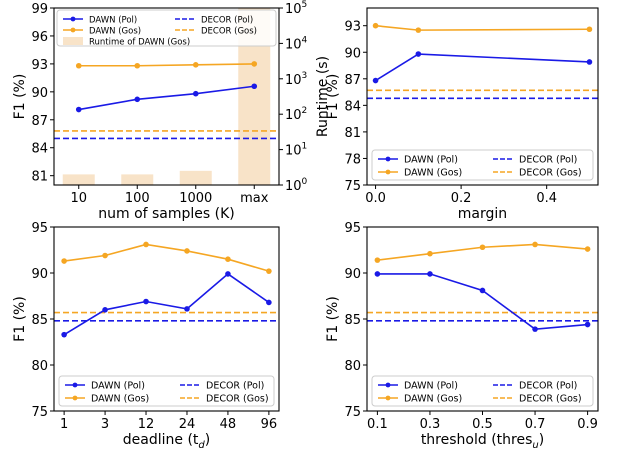  I want to click on x-tick-label: 0.5, so click(482, 424).